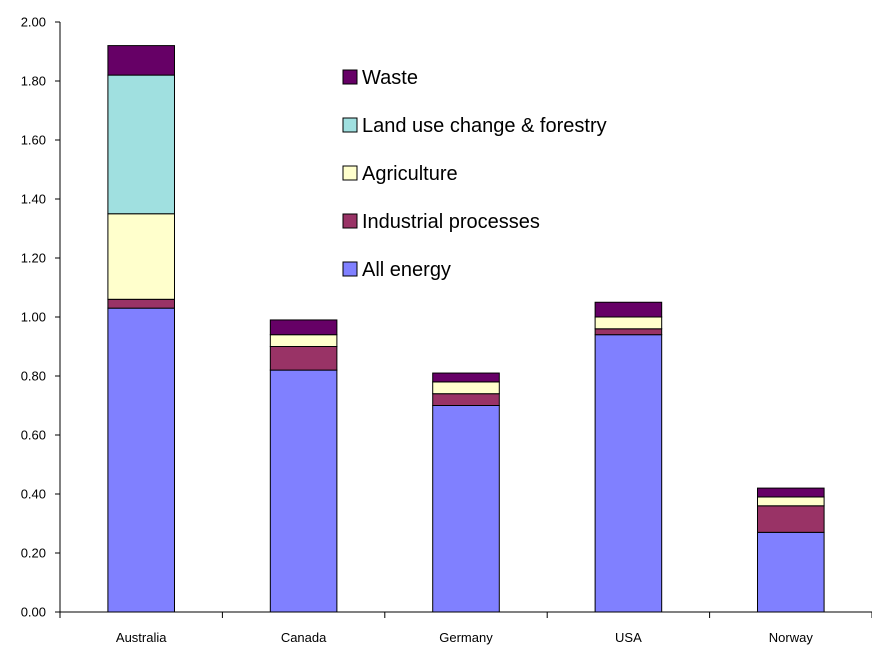  I want to click on bar-segment-canada-agriculture, so click(303, 341).